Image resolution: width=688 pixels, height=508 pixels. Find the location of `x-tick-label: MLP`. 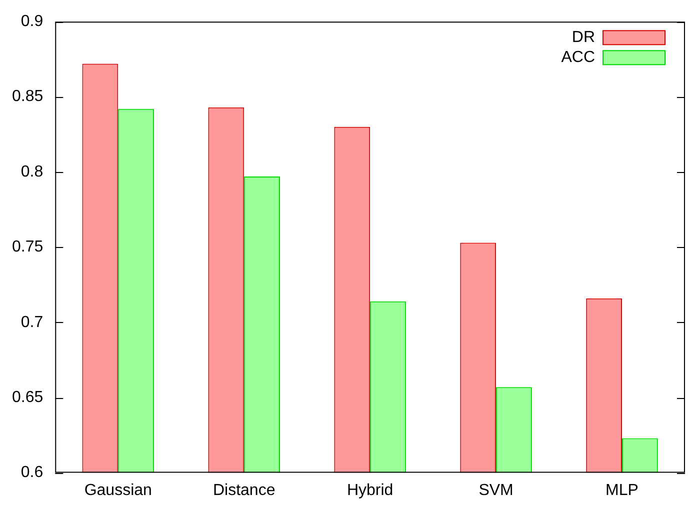

x-tick-label: MLP is located at coordinates (622, 490).